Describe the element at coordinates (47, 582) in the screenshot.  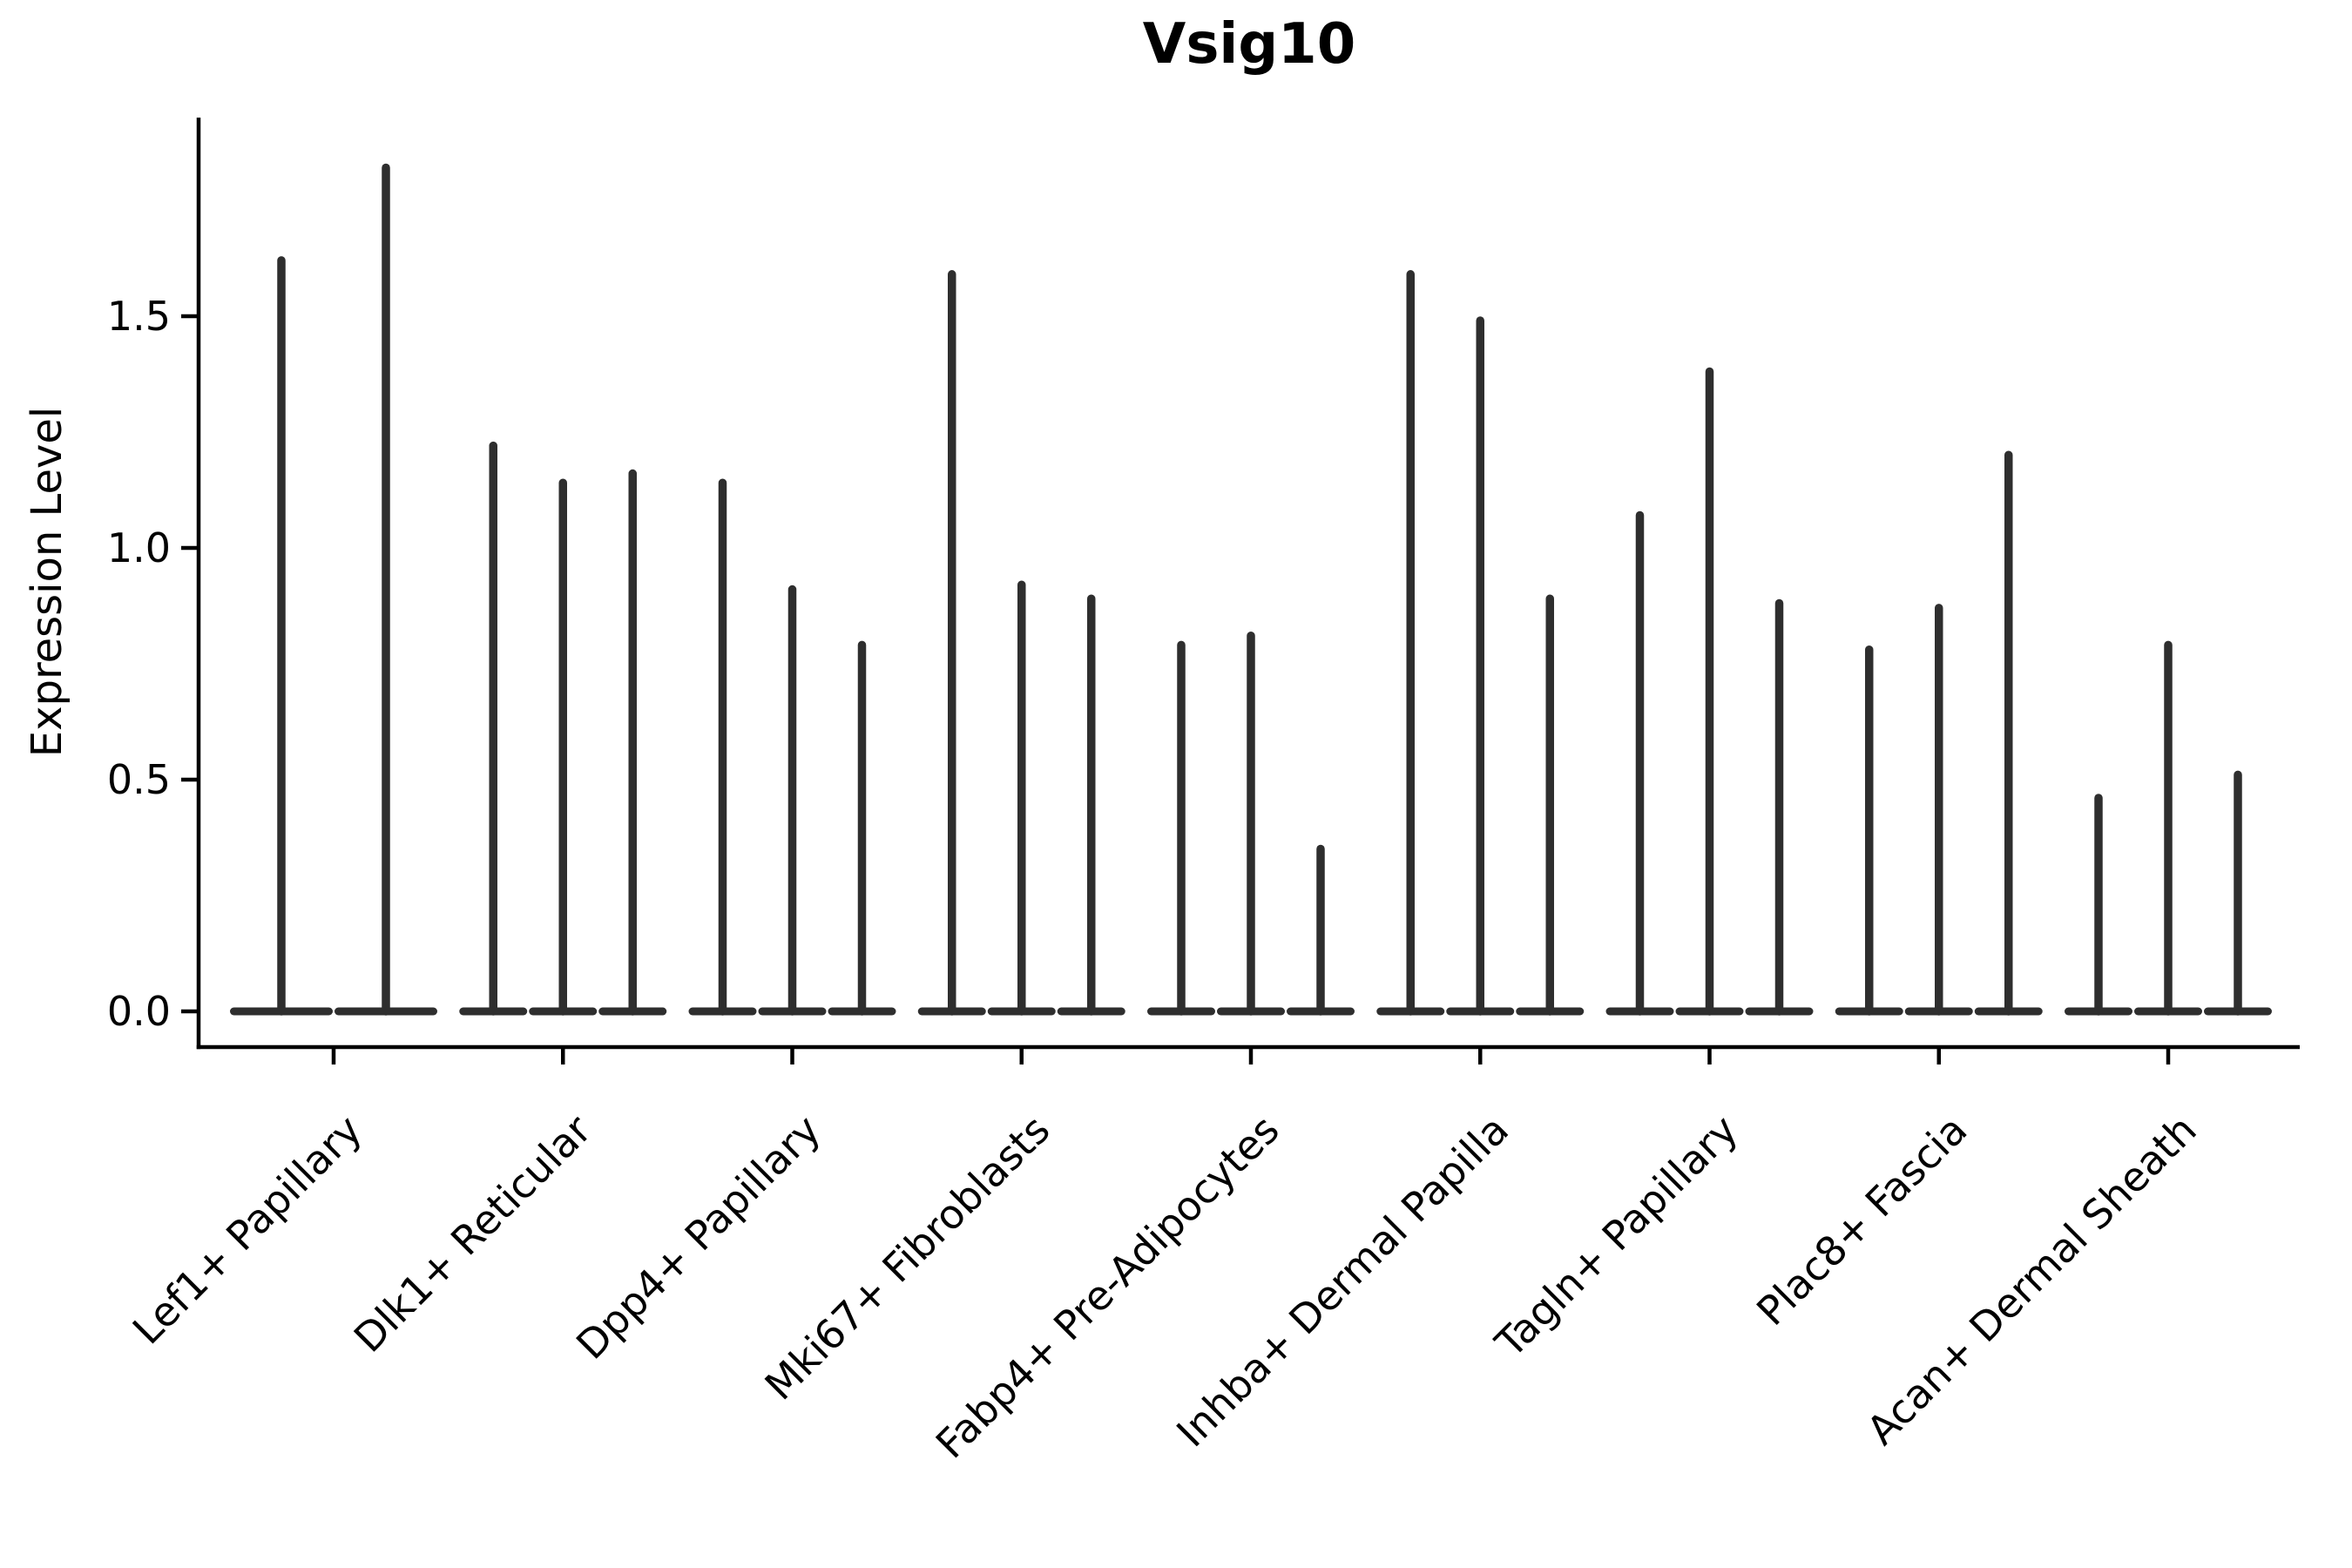
I see `y-axis-label: Expression Level` at that location.